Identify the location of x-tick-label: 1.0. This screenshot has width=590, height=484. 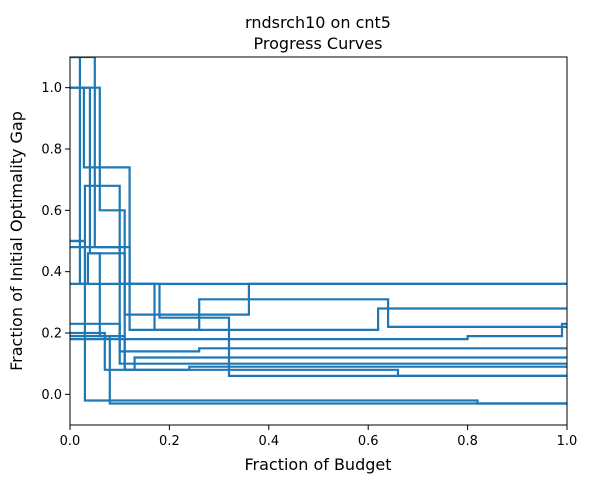
(567, 441).